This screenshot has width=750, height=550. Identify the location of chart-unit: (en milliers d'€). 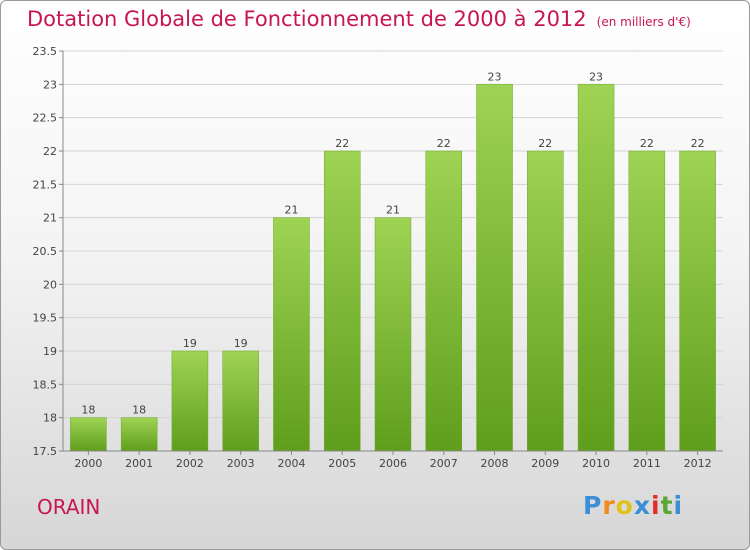
(643, 22).